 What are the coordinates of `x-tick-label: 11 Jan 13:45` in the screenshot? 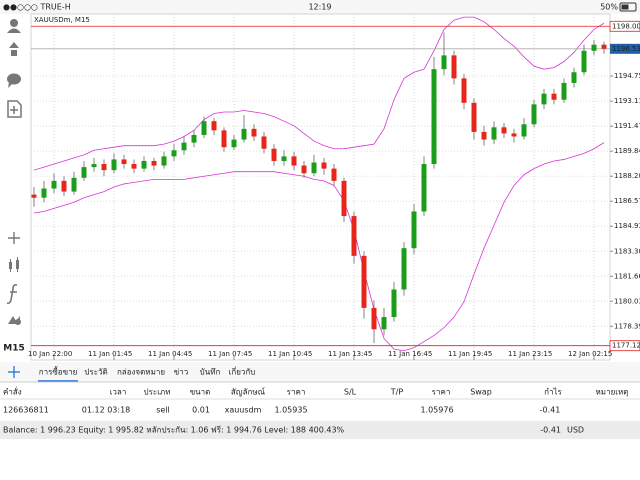 It's located at (350, 354).